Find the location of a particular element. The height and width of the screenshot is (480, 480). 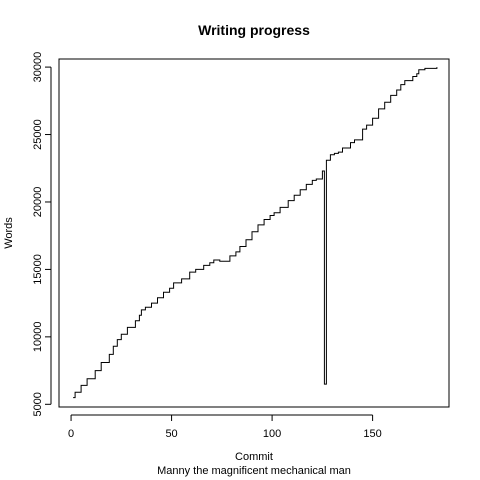

x-tick-label: 100 is located at coordinates (272, 434).